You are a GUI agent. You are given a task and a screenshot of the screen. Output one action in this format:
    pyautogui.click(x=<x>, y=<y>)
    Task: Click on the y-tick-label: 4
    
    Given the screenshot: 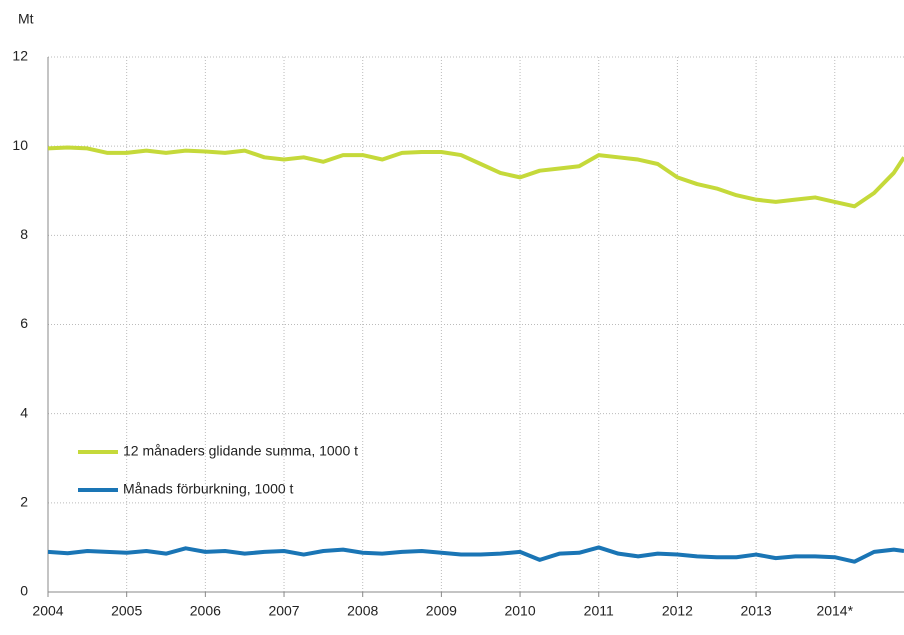 What is the action you would take?
    pyautogui.click(x=24, y=412)
    